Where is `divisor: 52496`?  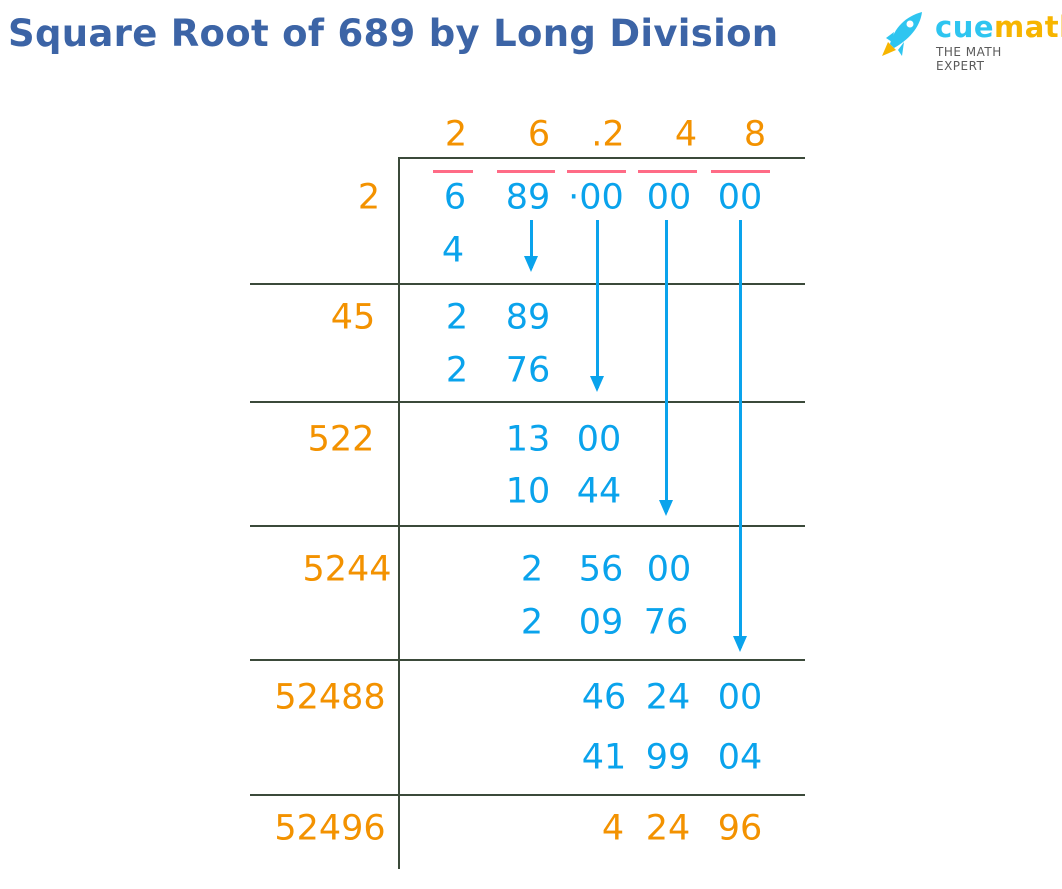
divisor: 52496 is located at coordinates (330, 828).